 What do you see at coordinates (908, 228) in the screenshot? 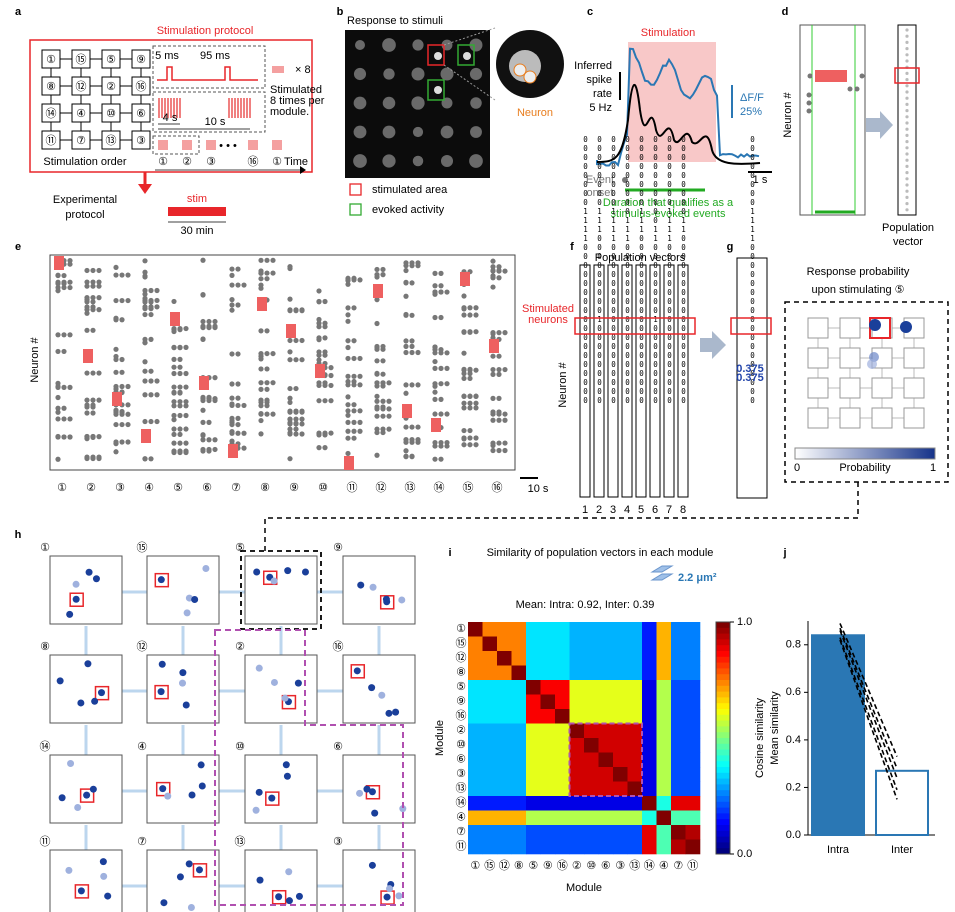
I see `label: Population` at bounding box center [908, 228].